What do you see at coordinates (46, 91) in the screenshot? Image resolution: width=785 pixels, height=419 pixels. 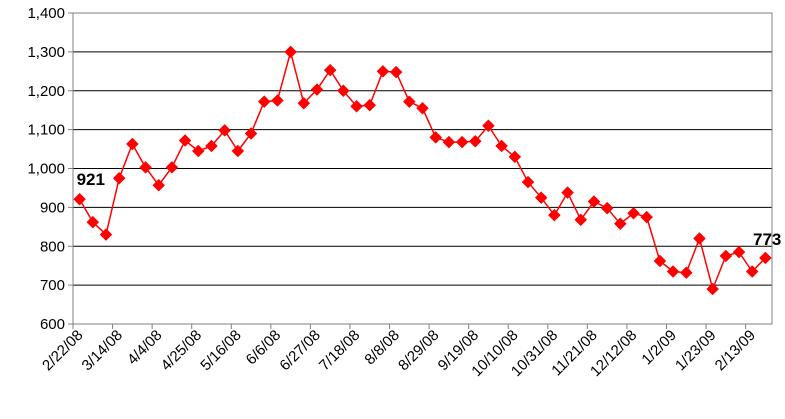 I see `y-tick-label: 1,200` at bounding box center [46, 91].